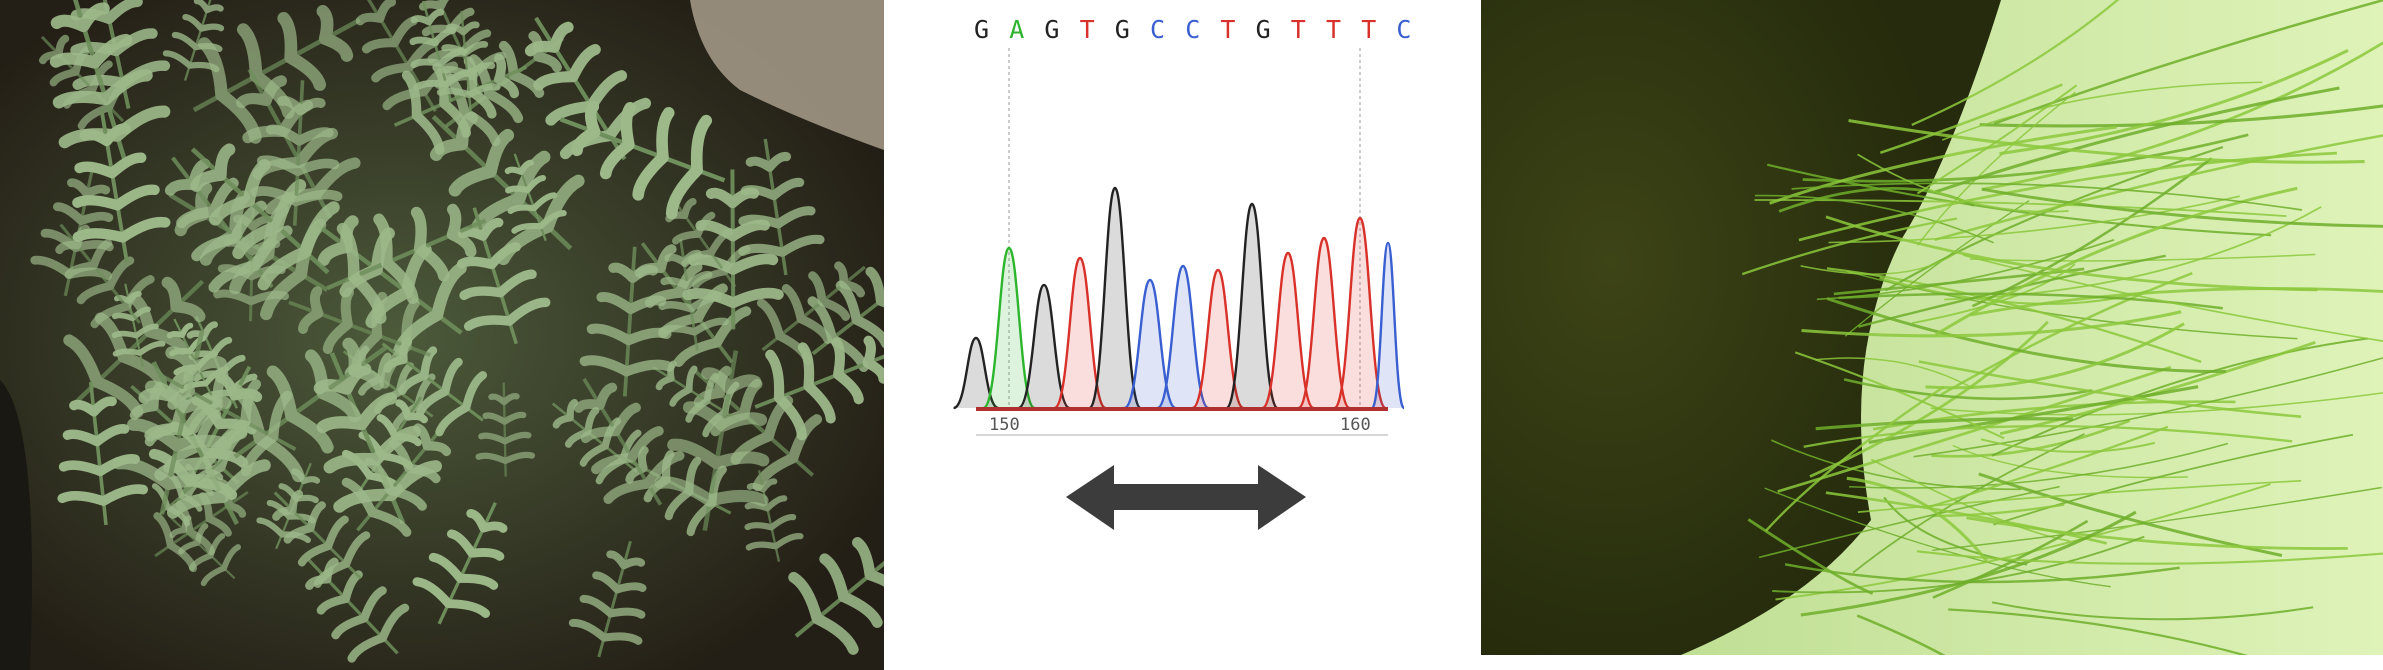 This screenshot has width=2383, height=670. I want to click on position-label-150: 150, so click(1004, 425).